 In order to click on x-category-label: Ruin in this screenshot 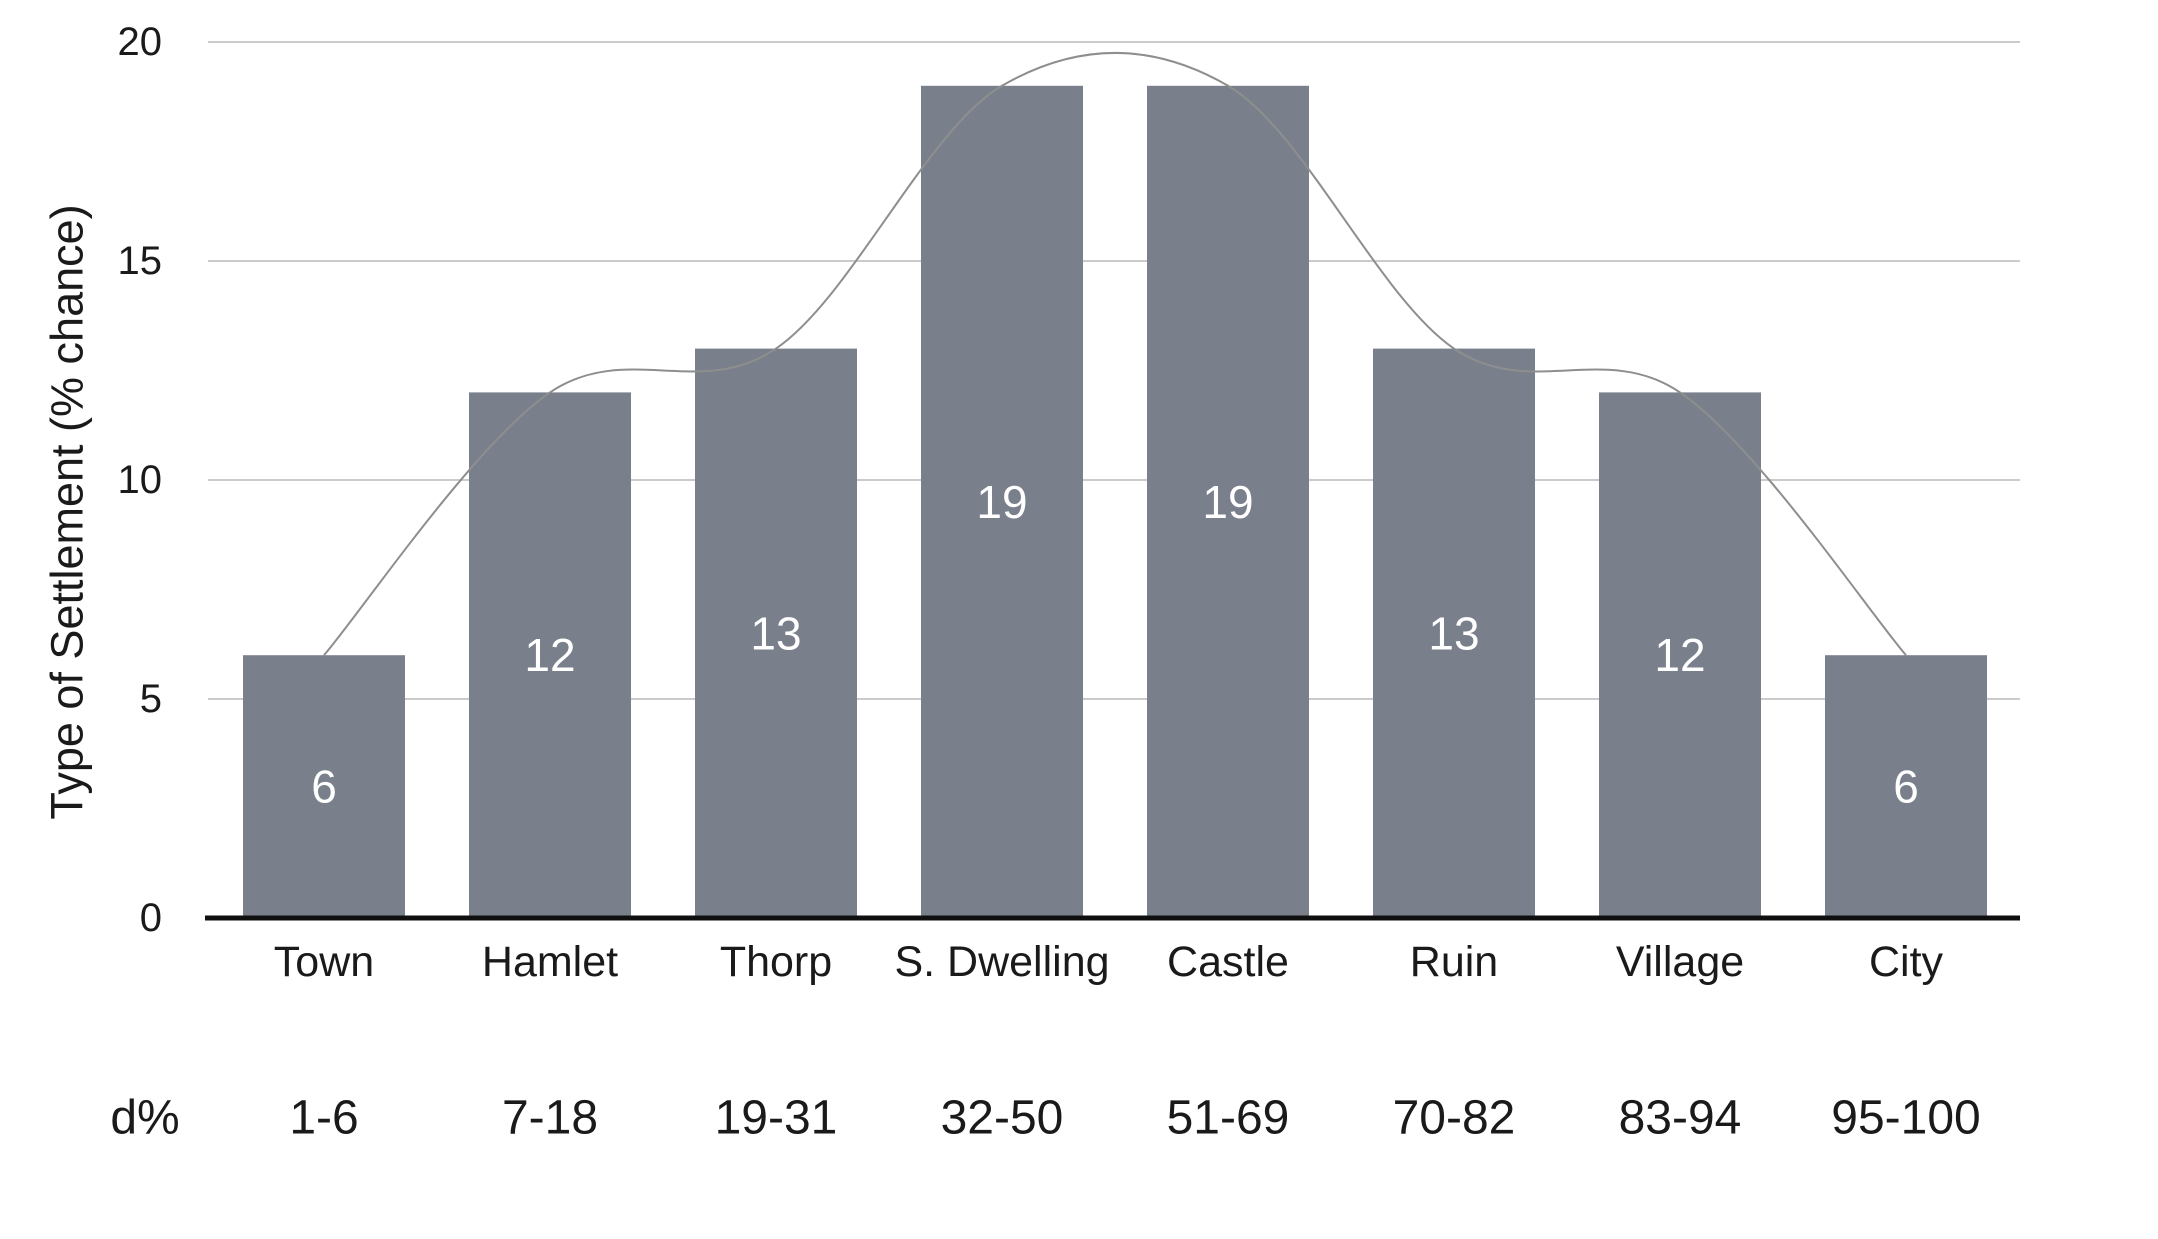, I will do `click(1454, 962)`.